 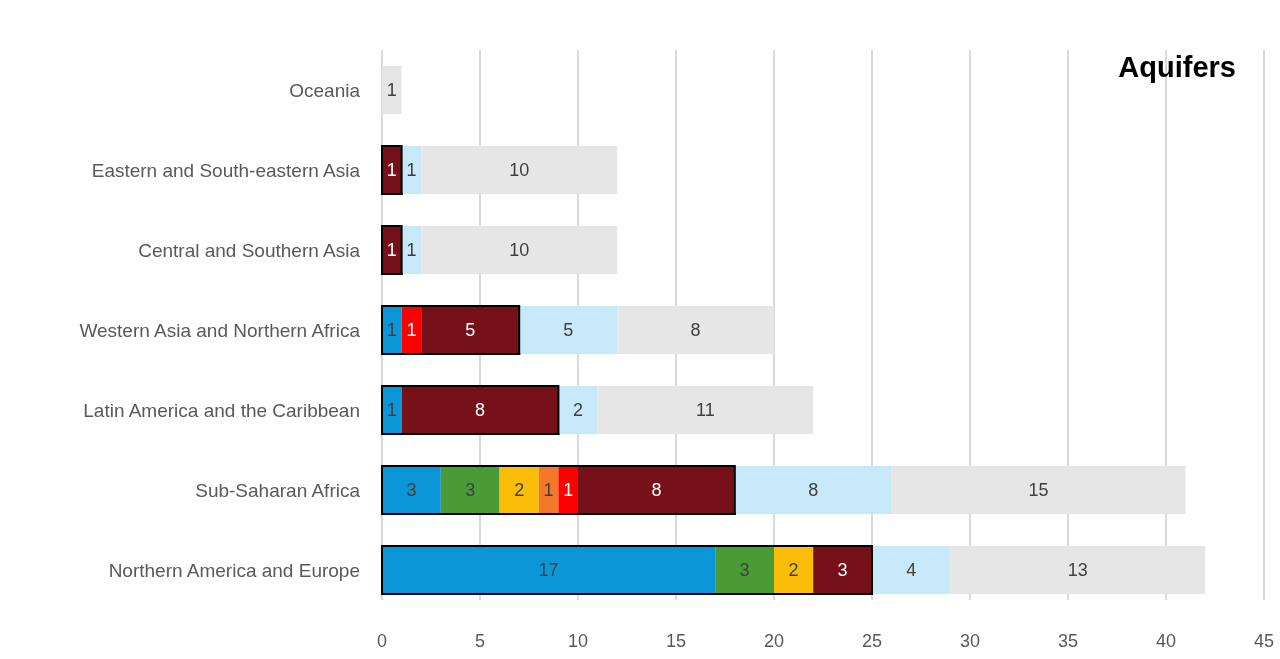 I want to click on x-tick-label: 10, so click(x=578, y=641).